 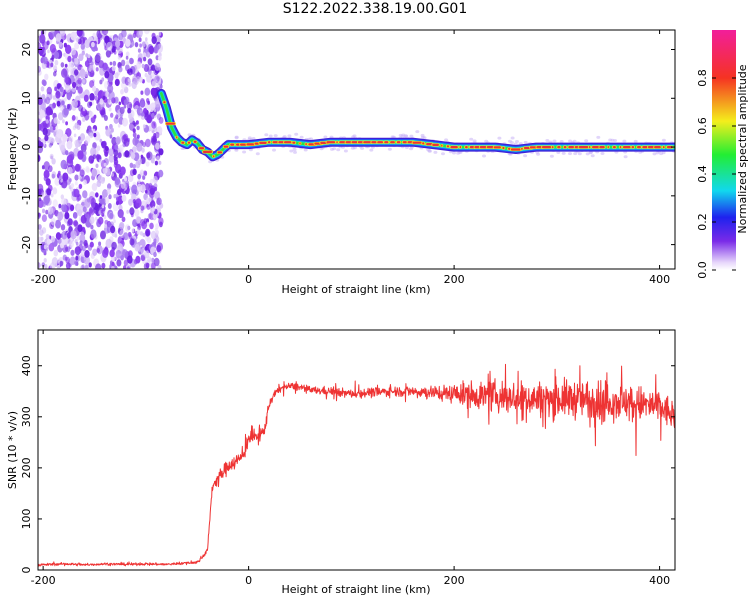 What do you see at coordinates (26, 98) in the screenshot?
I see `y-tick-label: 10` at bounding box center [26, 98].